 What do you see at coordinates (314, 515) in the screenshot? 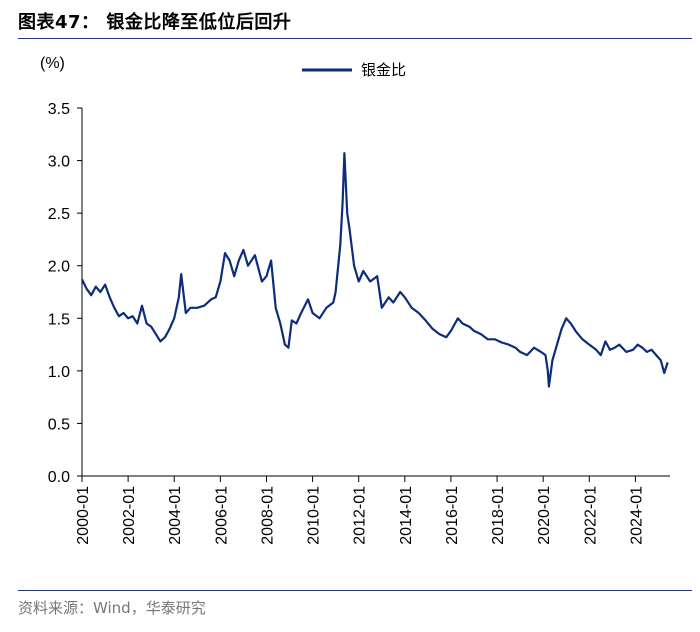
I see `x-tick-label: 2010-01` at bounding box center [314, 515].